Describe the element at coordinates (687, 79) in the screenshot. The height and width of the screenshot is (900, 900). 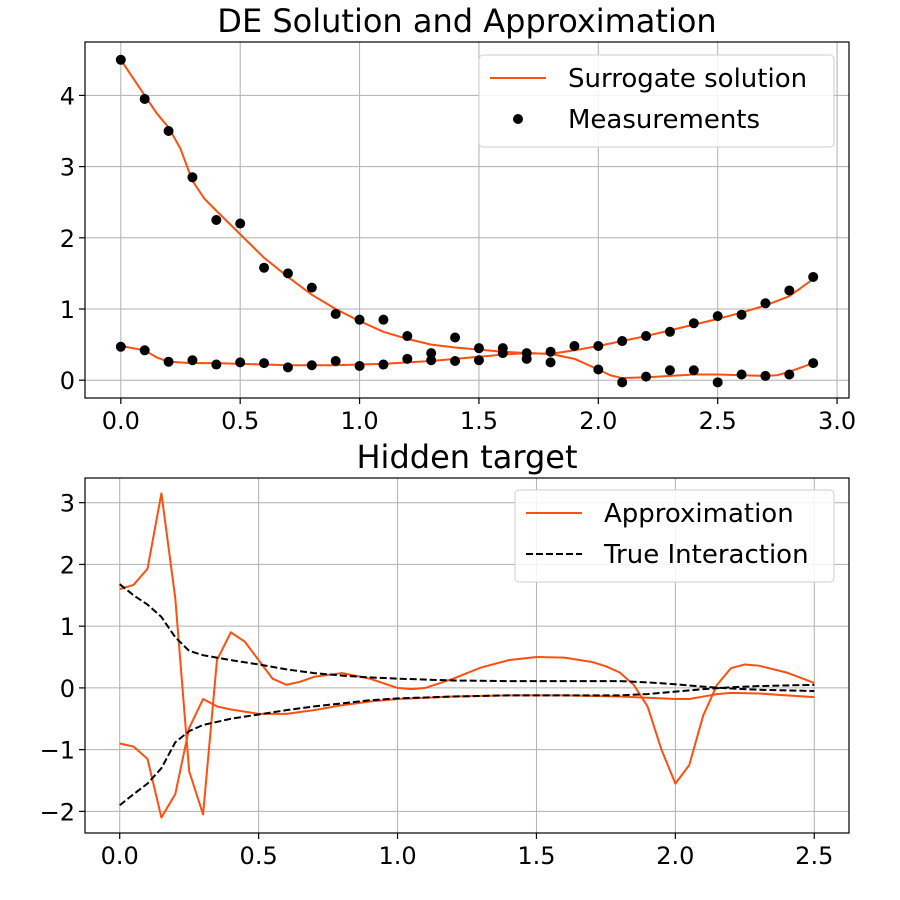
I see `legend-label: Surrogate solution` at that location.